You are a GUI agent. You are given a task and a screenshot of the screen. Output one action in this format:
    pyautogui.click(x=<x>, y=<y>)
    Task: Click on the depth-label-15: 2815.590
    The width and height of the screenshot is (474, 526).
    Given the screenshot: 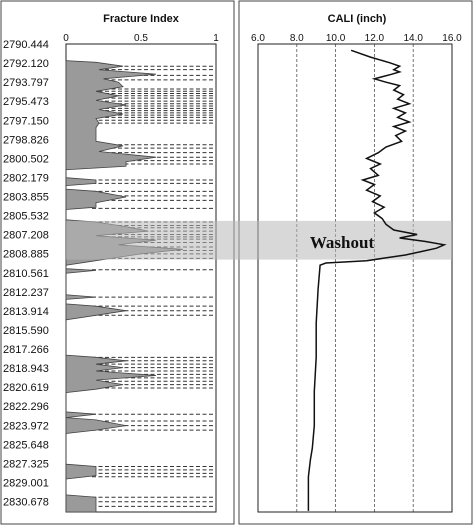 What is the action you would take?
    pyautogui.click(x=26, y=331)
    